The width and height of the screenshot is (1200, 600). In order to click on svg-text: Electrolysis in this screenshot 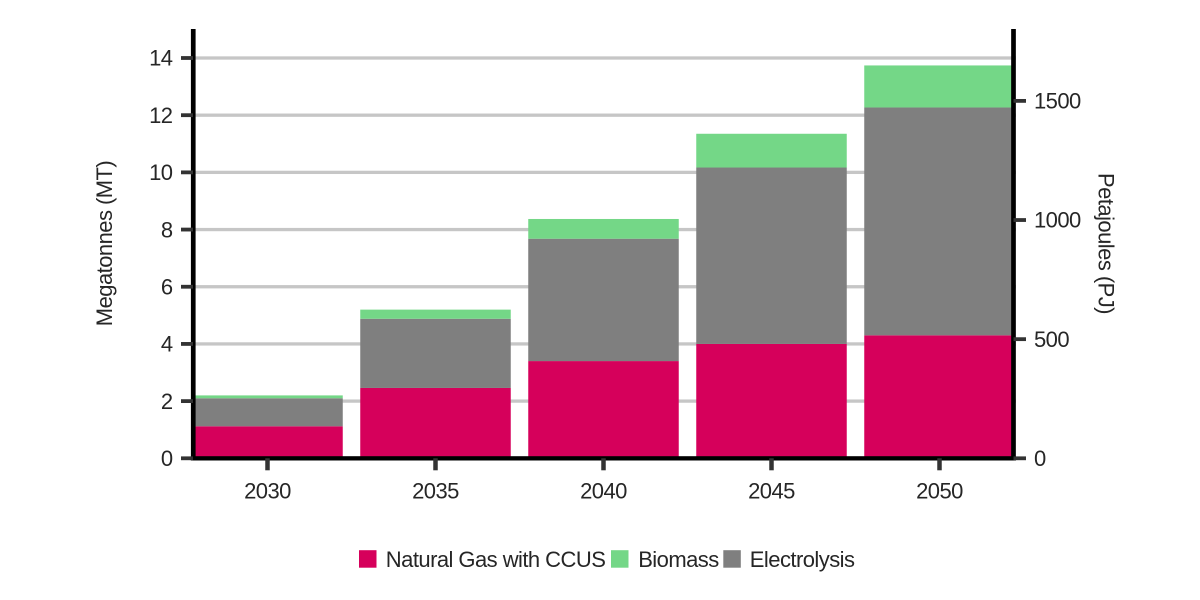, I will do `click(802, 559)`.